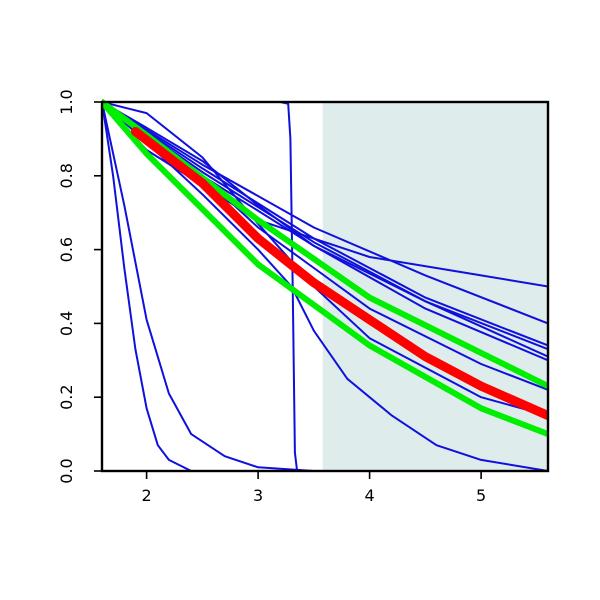  Describe the element at coordinates (66, 396) in the screenshot. I see `y-tick-label: 0.2` at that location.